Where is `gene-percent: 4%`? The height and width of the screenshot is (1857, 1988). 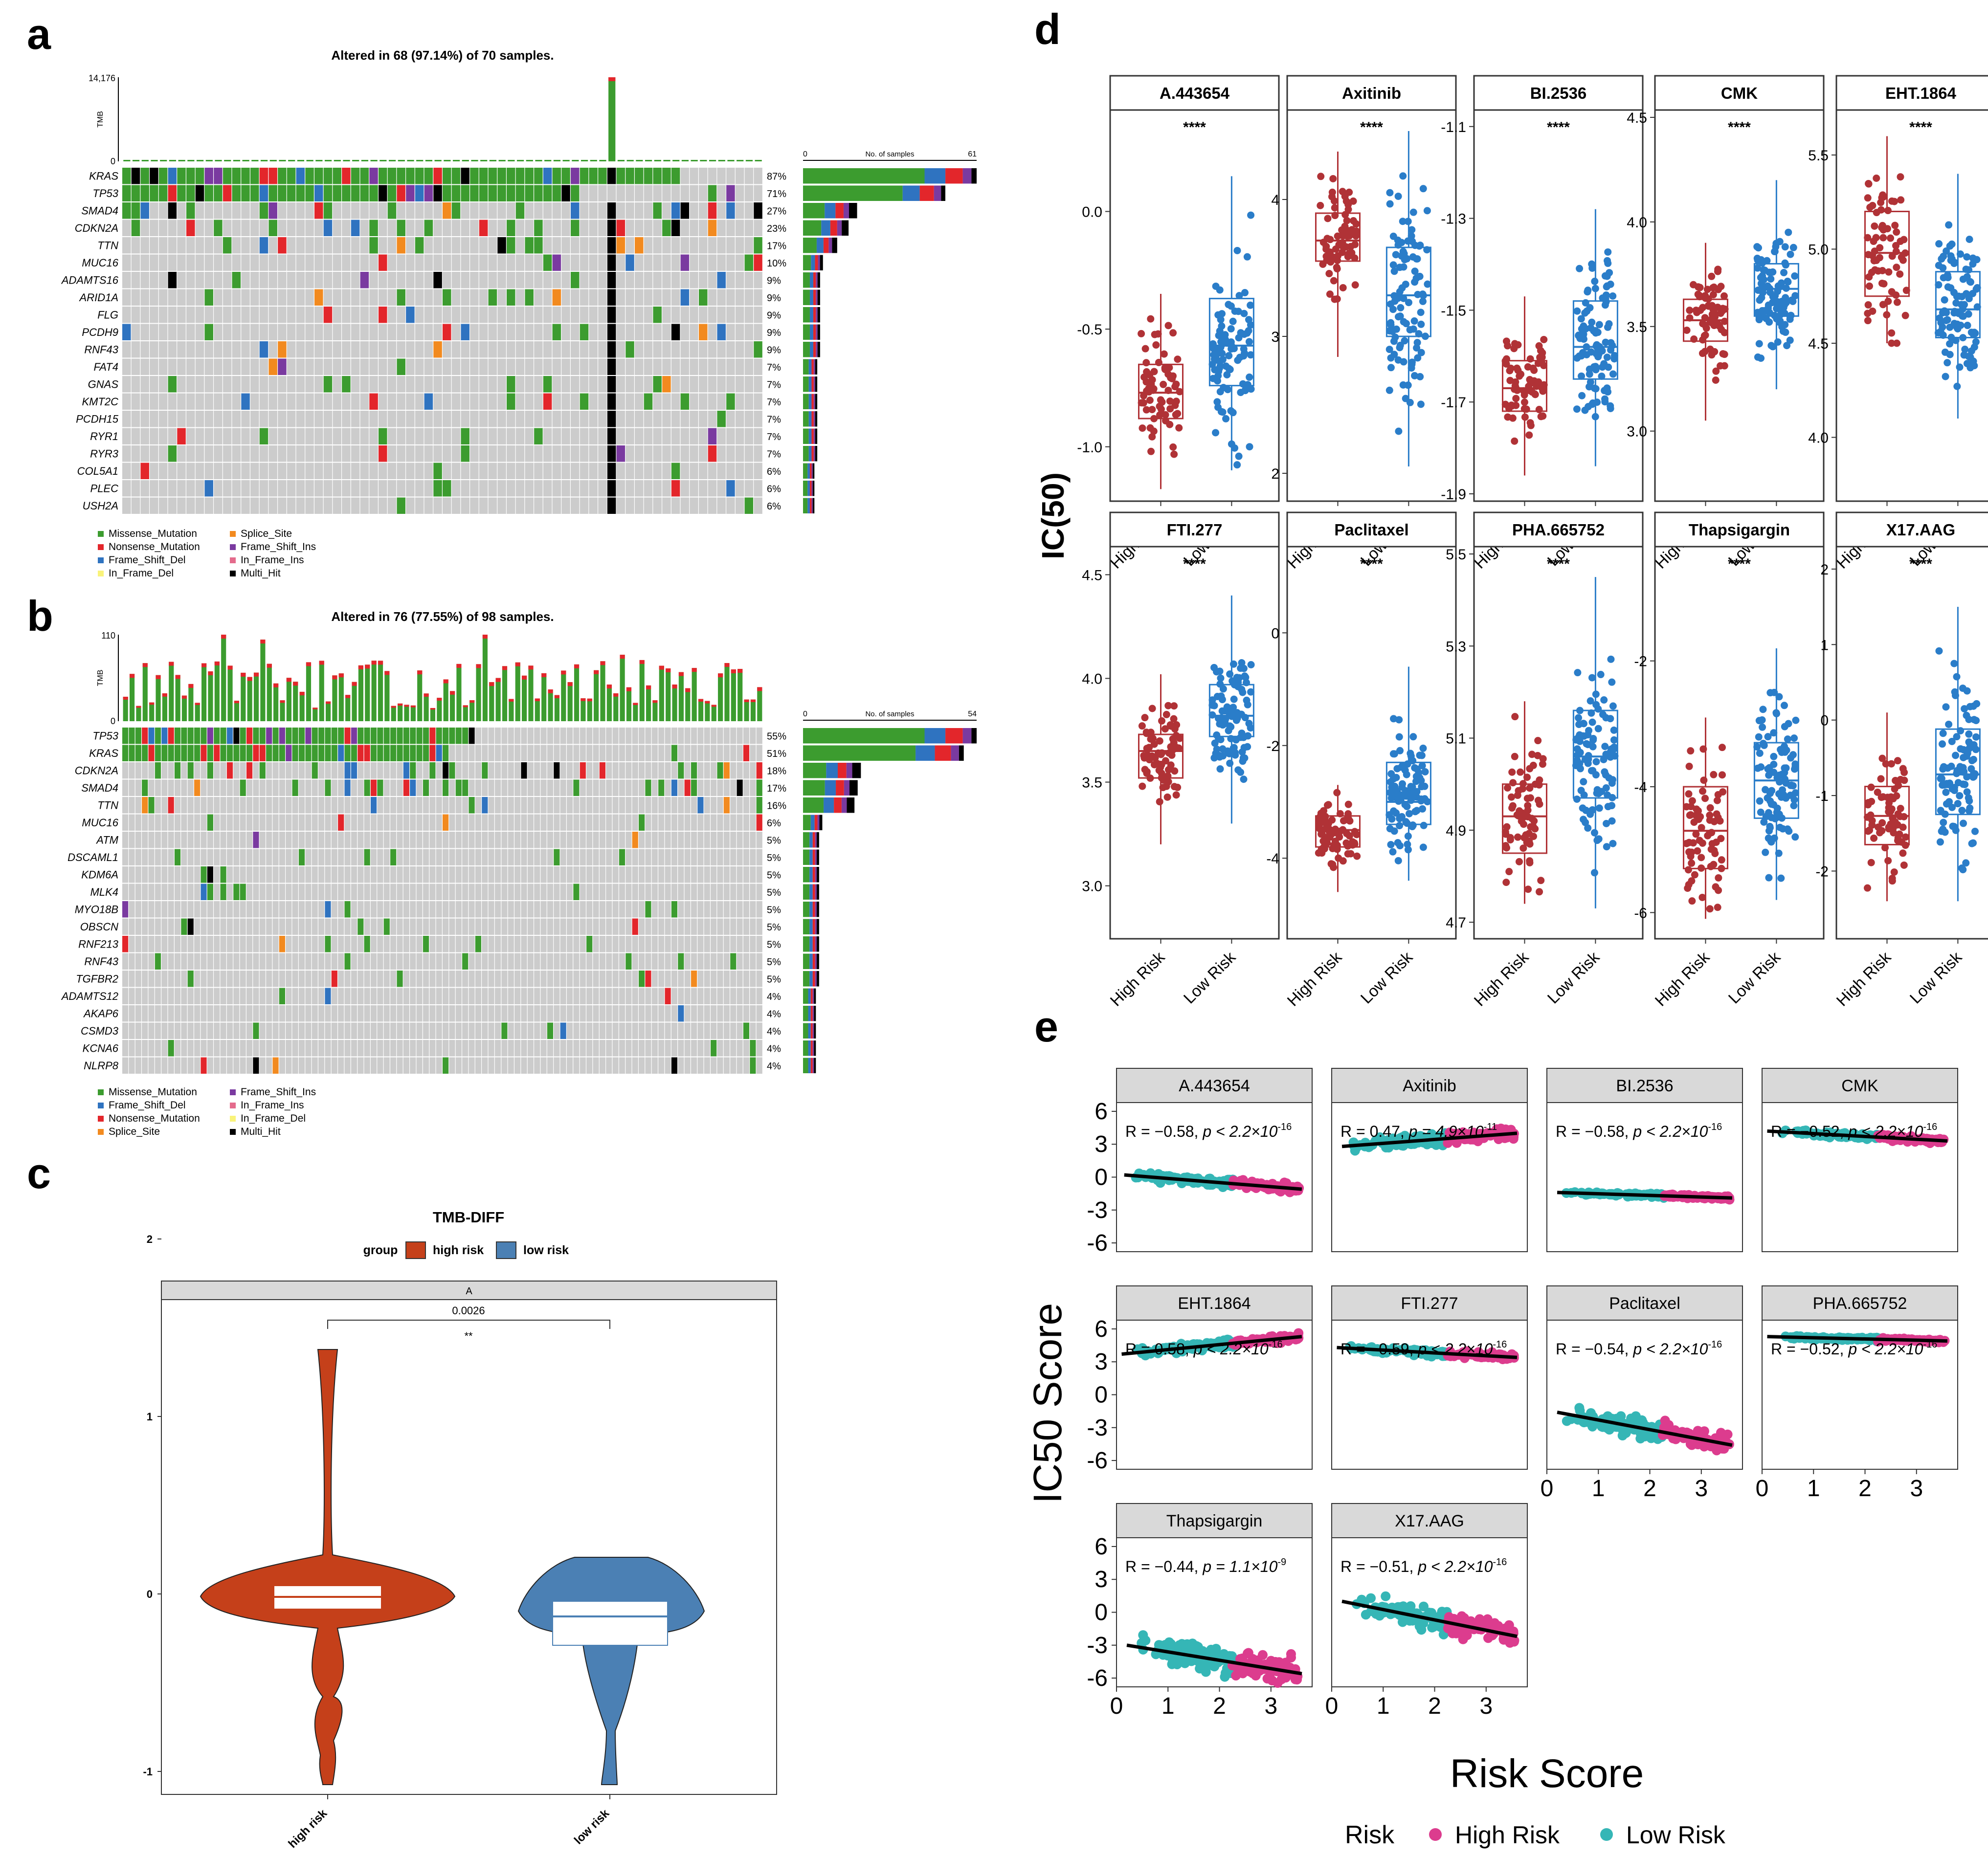
gene-percent: 4% is located at coordinates (774, 1066).